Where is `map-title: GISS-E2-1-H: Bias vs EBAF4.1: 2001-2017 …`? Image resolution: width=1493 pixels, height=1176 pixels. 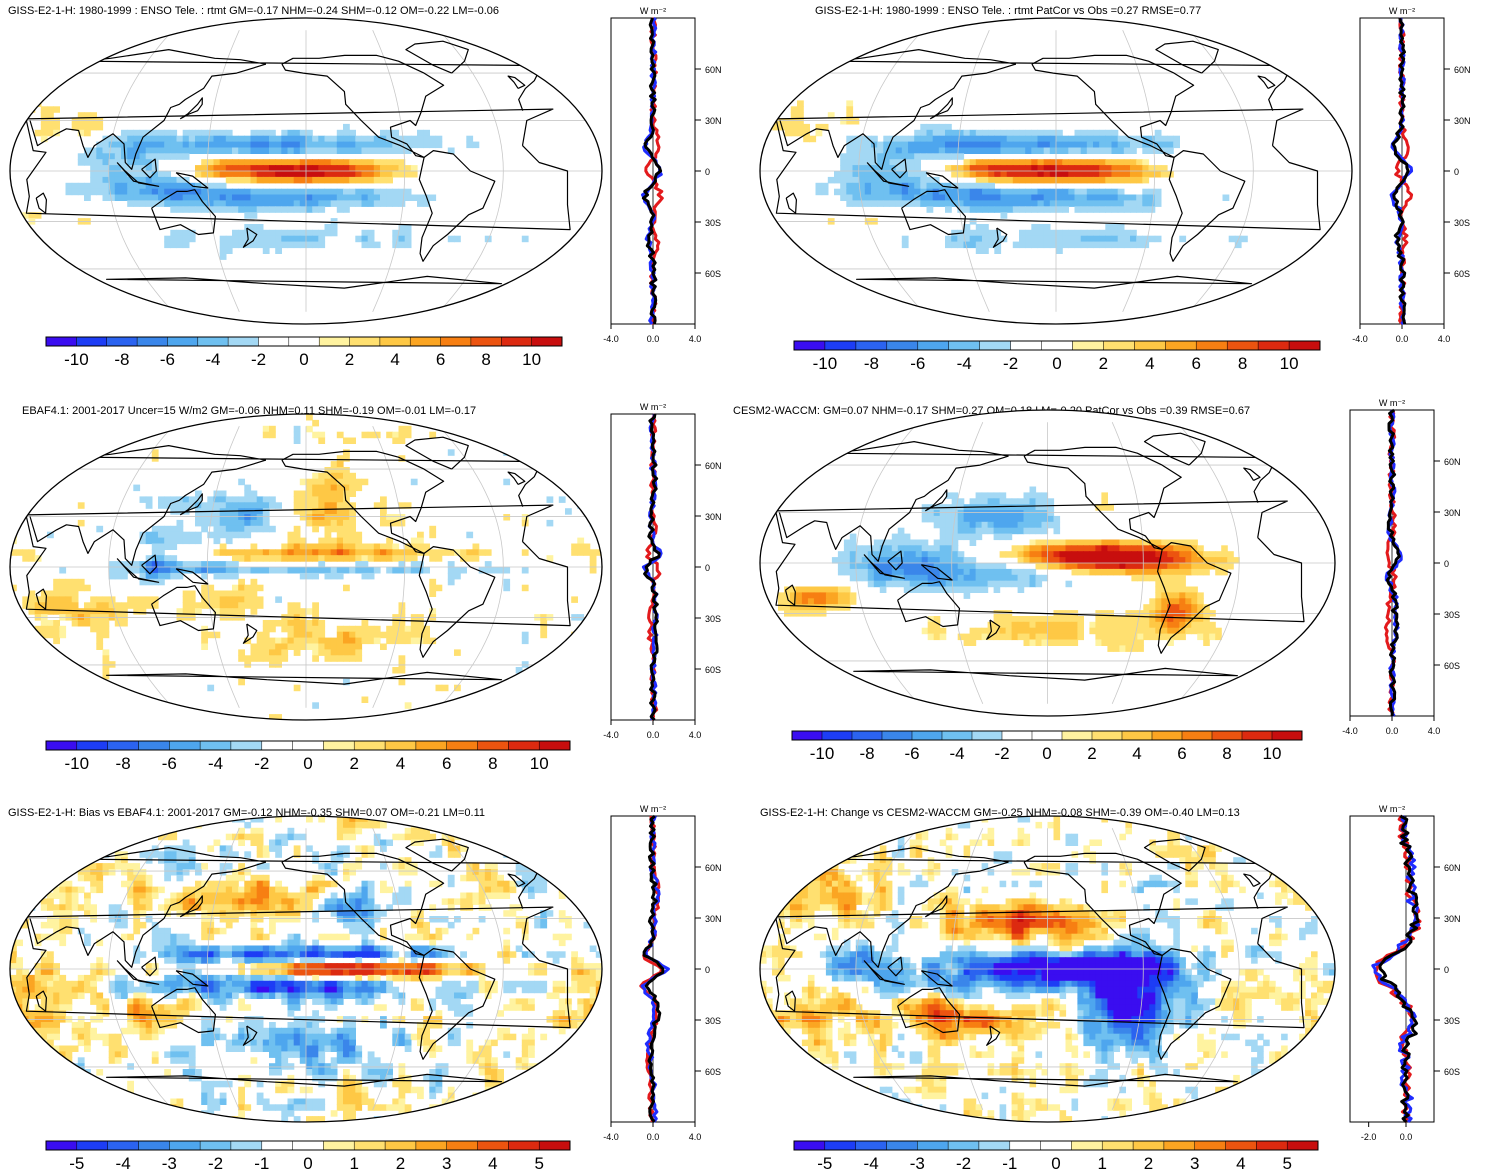 map-title: GISS-E2-1-H: Bias vs EBAF4.1: 2001-2017 … is located at coordinates (246, 813).